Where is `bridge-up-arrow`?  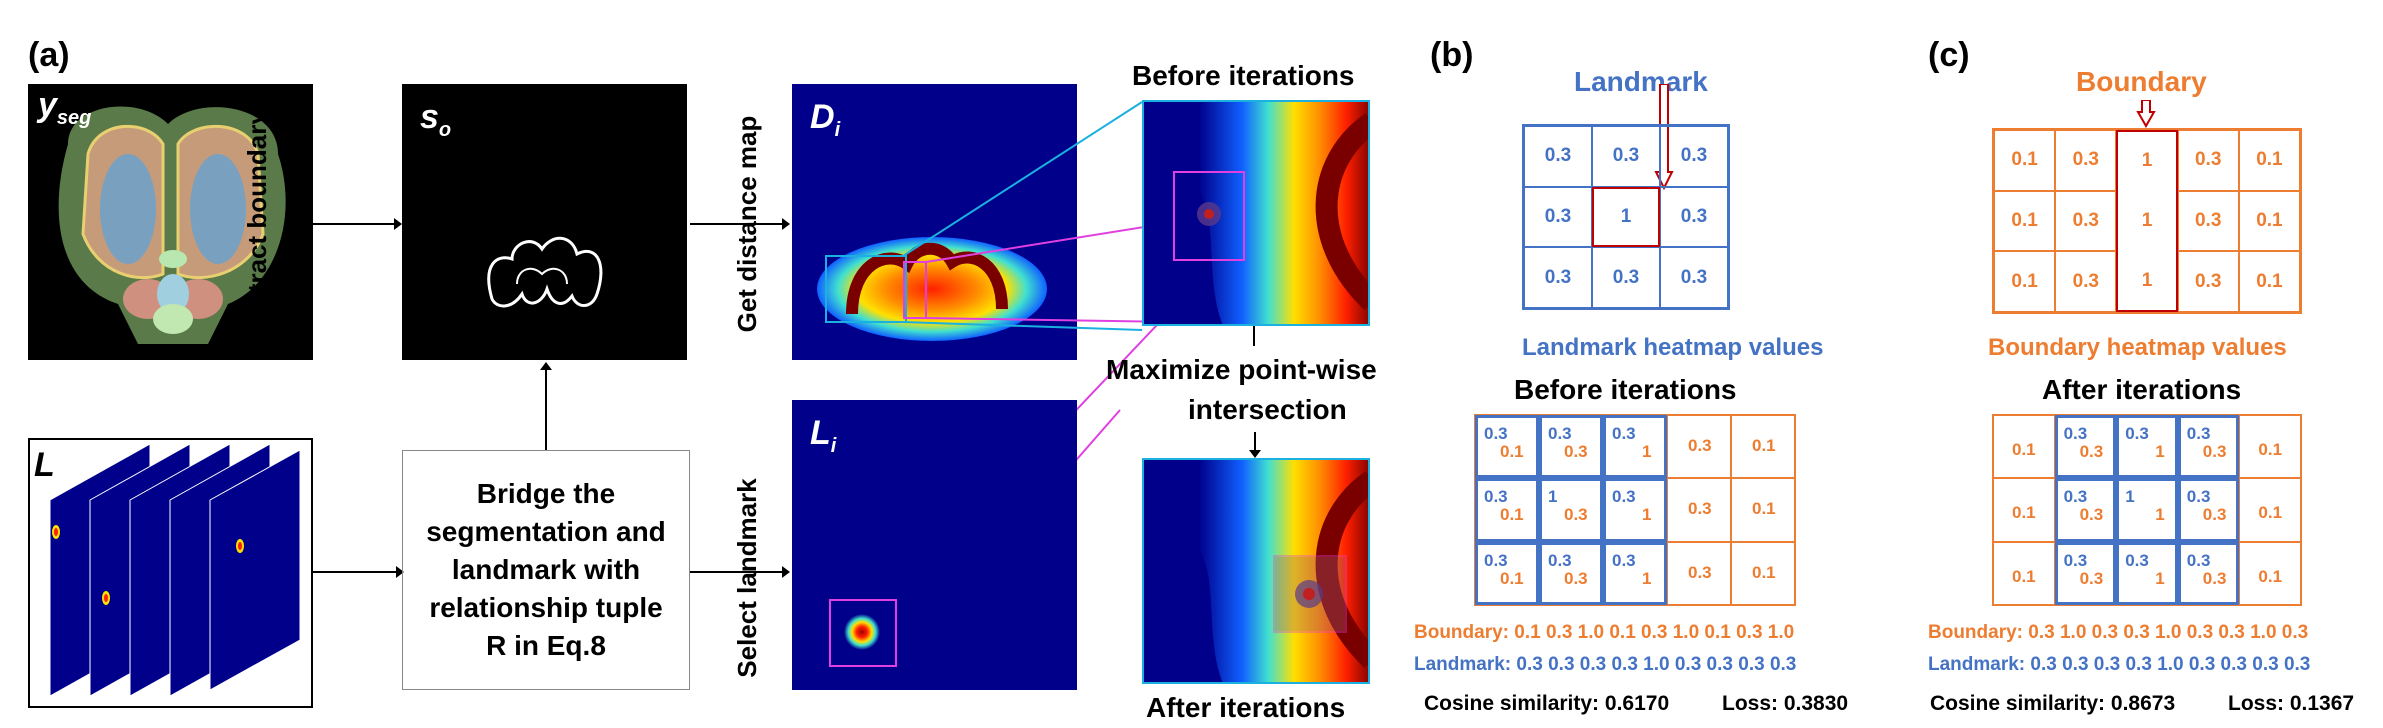 bridge-up-arrow is located at coordinates (546, 406).